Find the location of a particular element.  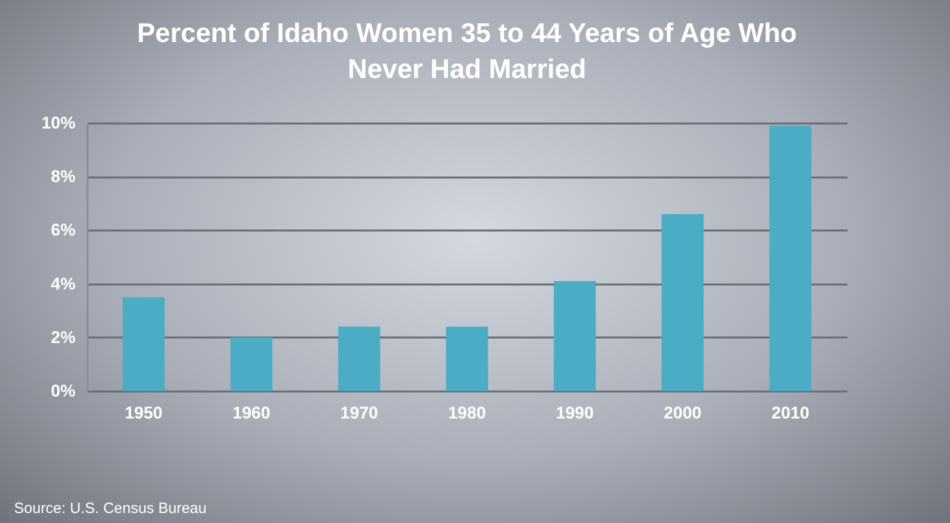

y-tick-label: 10% is located at coordinates (58, 123).